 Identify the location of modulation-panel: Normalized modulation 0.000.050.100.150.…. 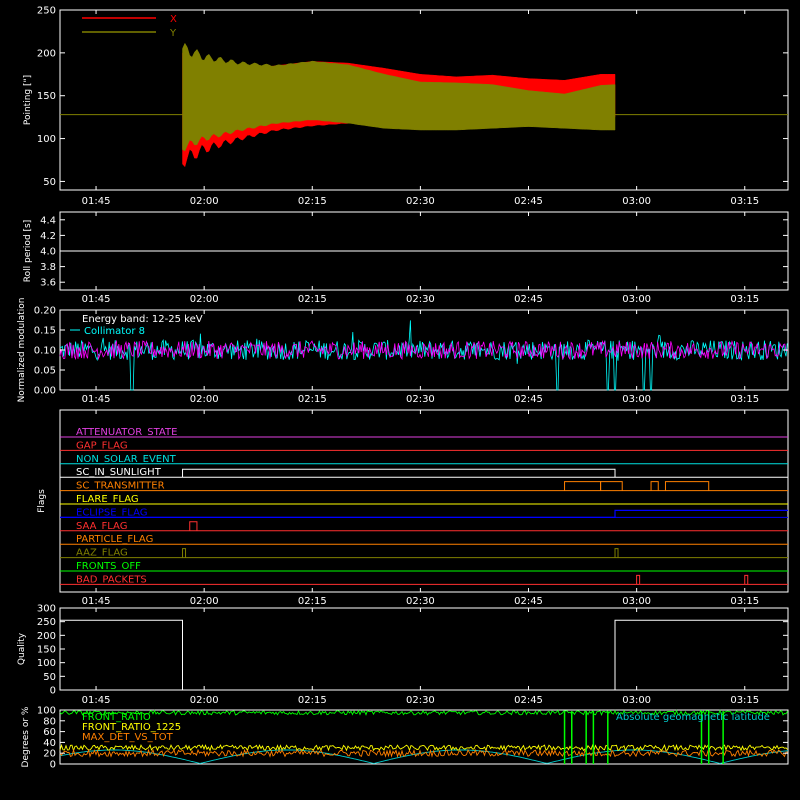
(403, 351).